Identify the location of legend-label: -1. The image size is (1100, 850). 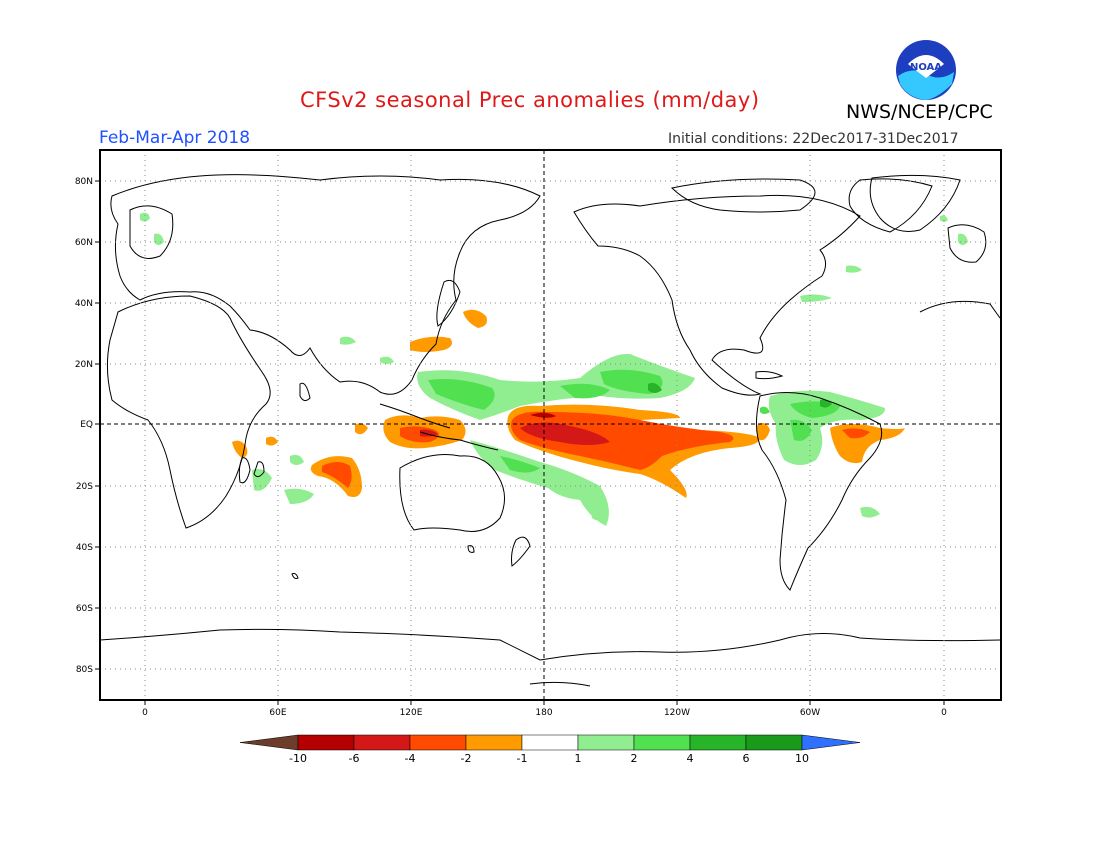
(522, 758).